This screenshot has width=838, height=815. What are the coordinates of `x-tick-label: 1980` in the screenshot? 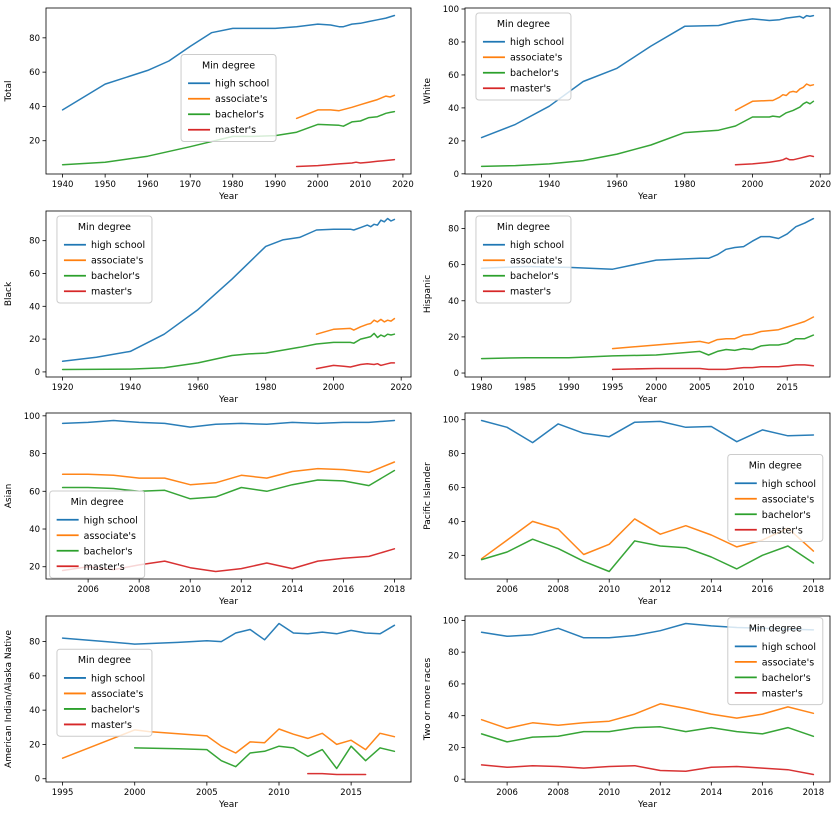 It's located at (266, 388).